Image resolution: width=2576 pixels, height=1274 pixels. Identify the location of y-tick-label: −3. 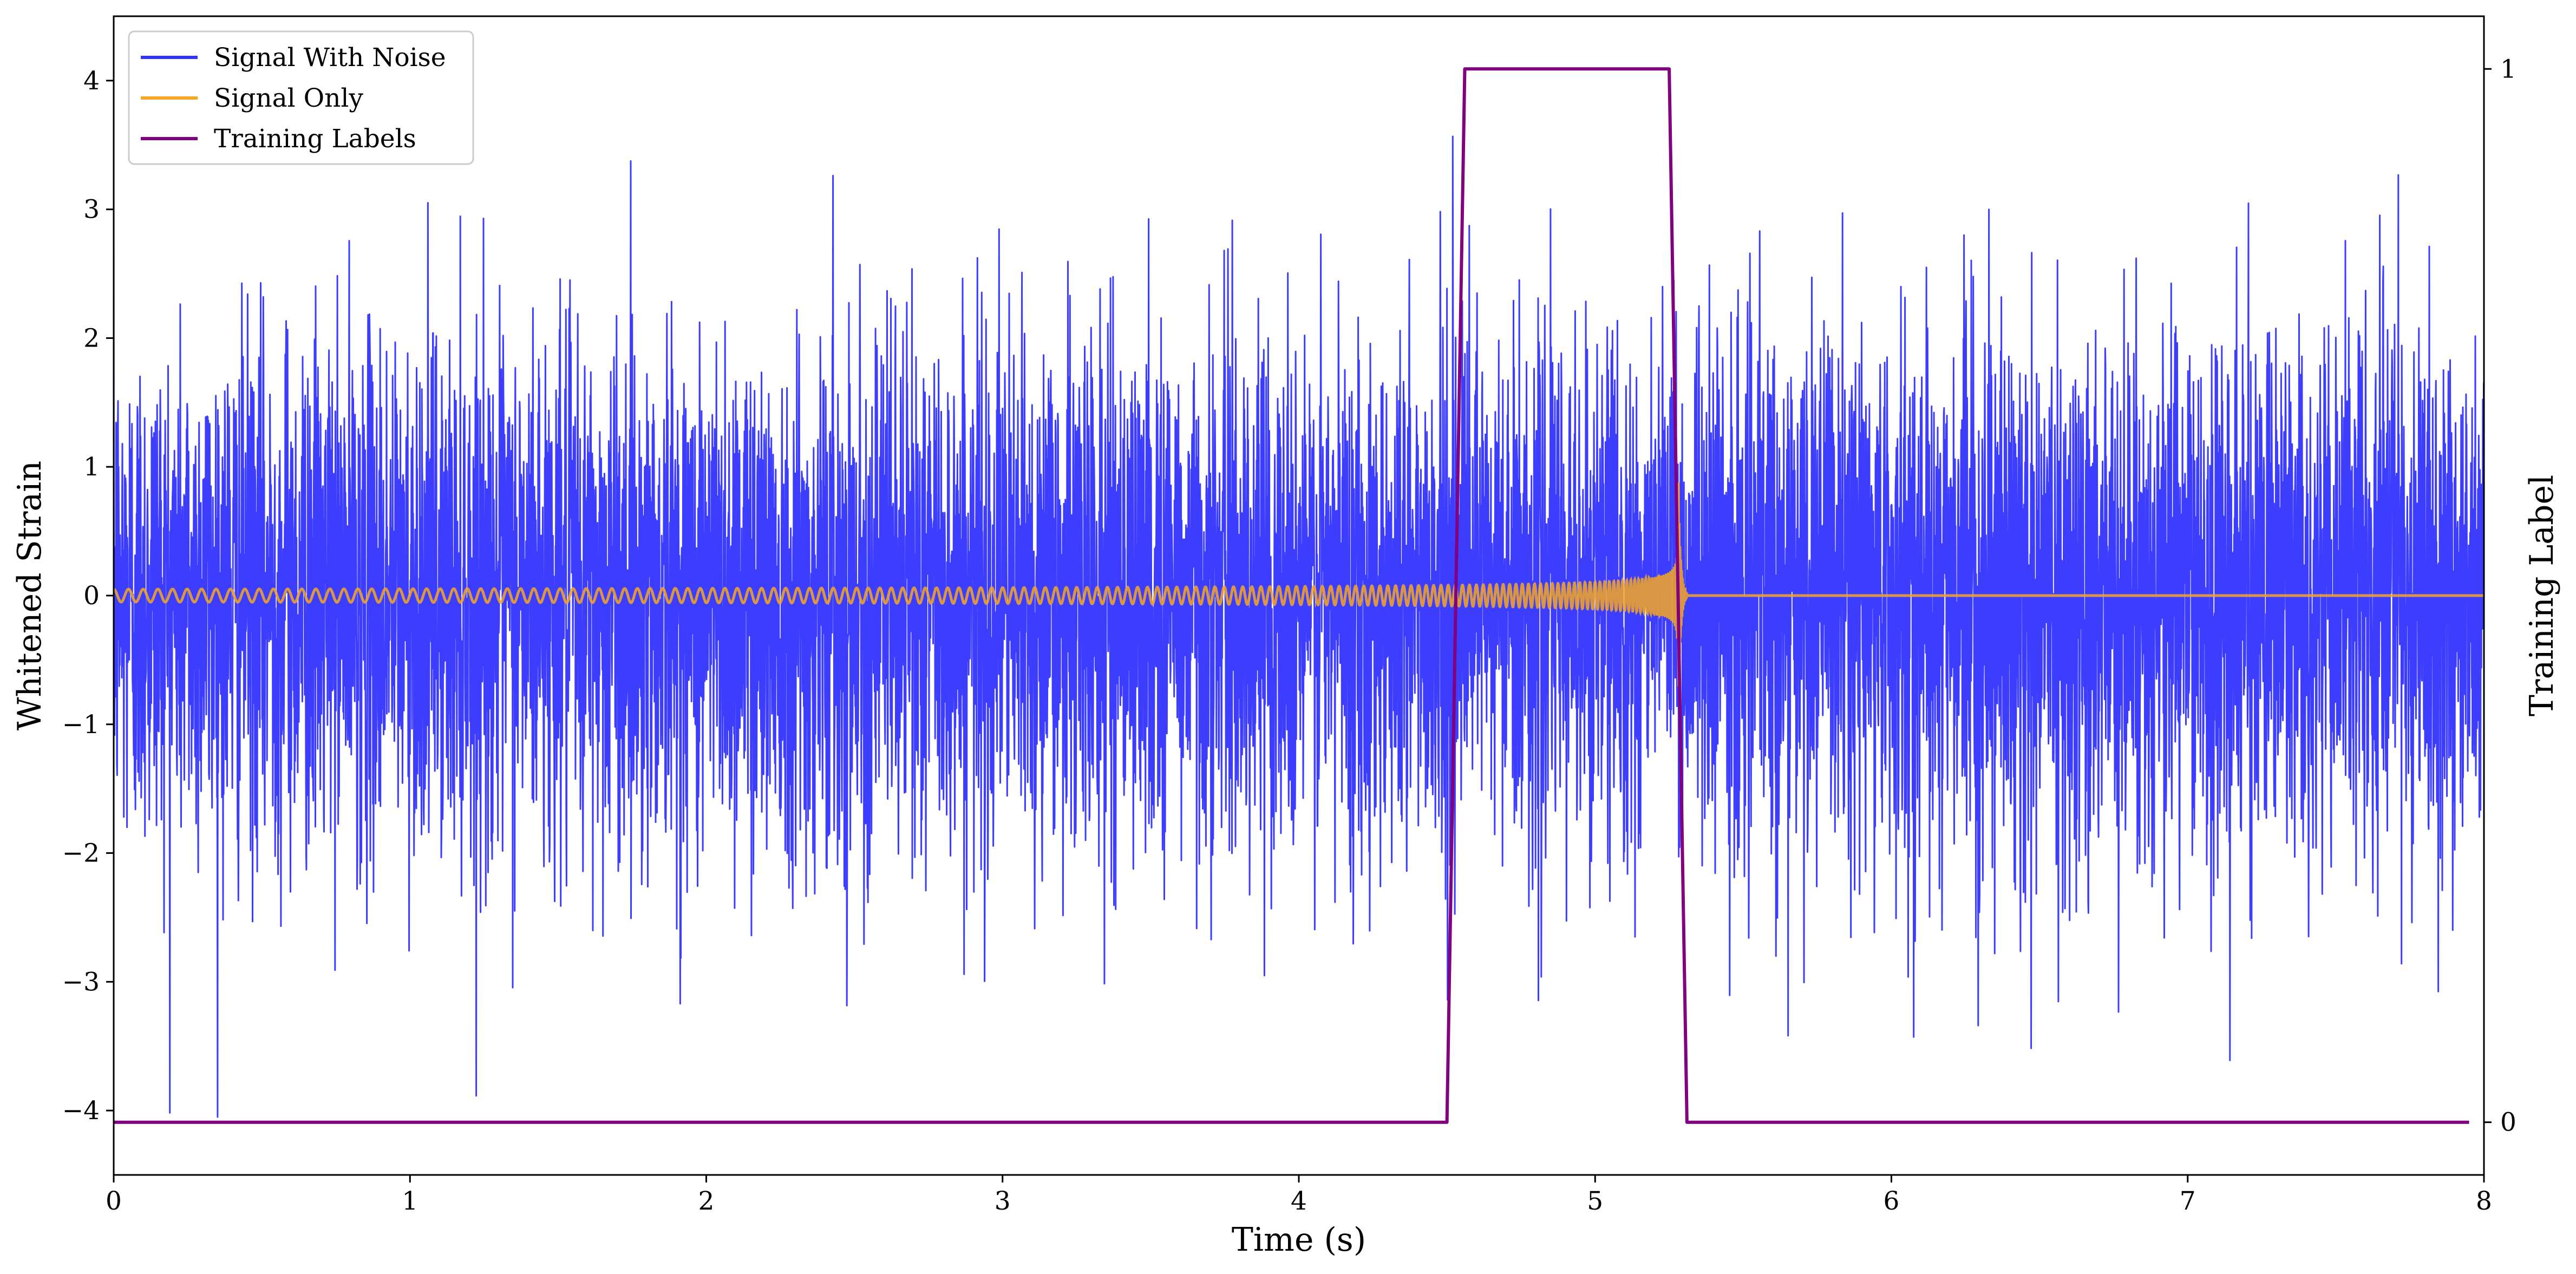
(81, 982).